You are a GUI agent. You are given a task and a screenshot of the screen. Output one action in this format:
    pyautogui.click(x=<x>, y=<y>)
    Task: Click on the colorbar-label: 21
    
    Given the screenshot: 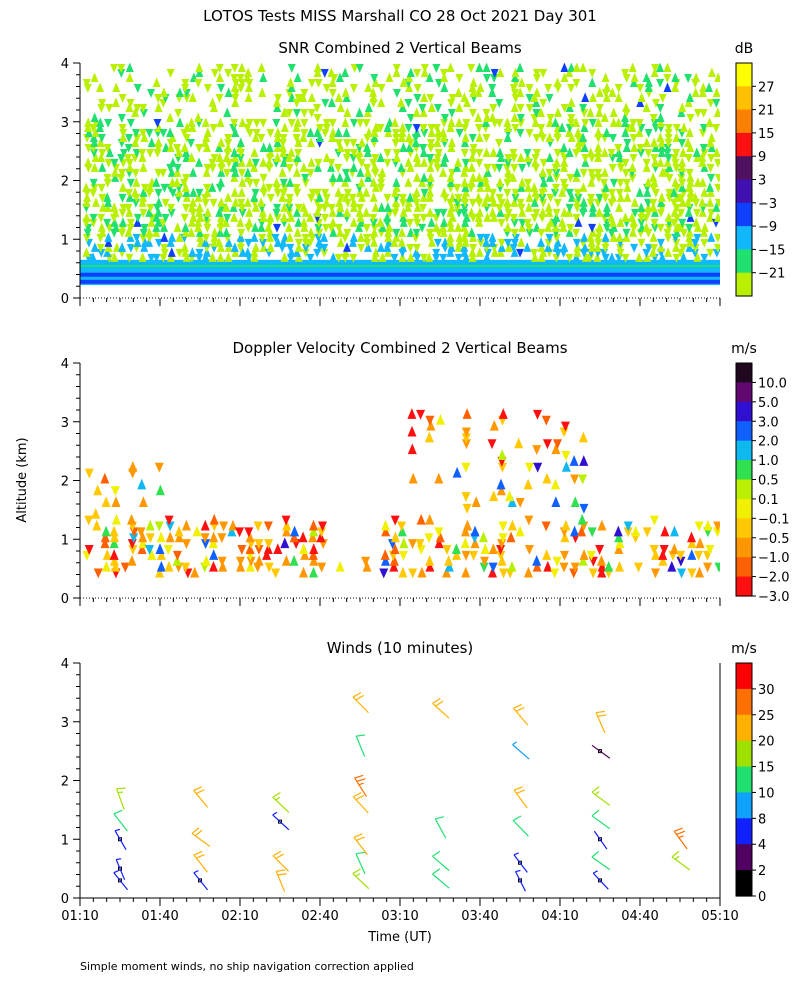 What is the action you would take?
    pyautogui.click(x=766, y=111)
    